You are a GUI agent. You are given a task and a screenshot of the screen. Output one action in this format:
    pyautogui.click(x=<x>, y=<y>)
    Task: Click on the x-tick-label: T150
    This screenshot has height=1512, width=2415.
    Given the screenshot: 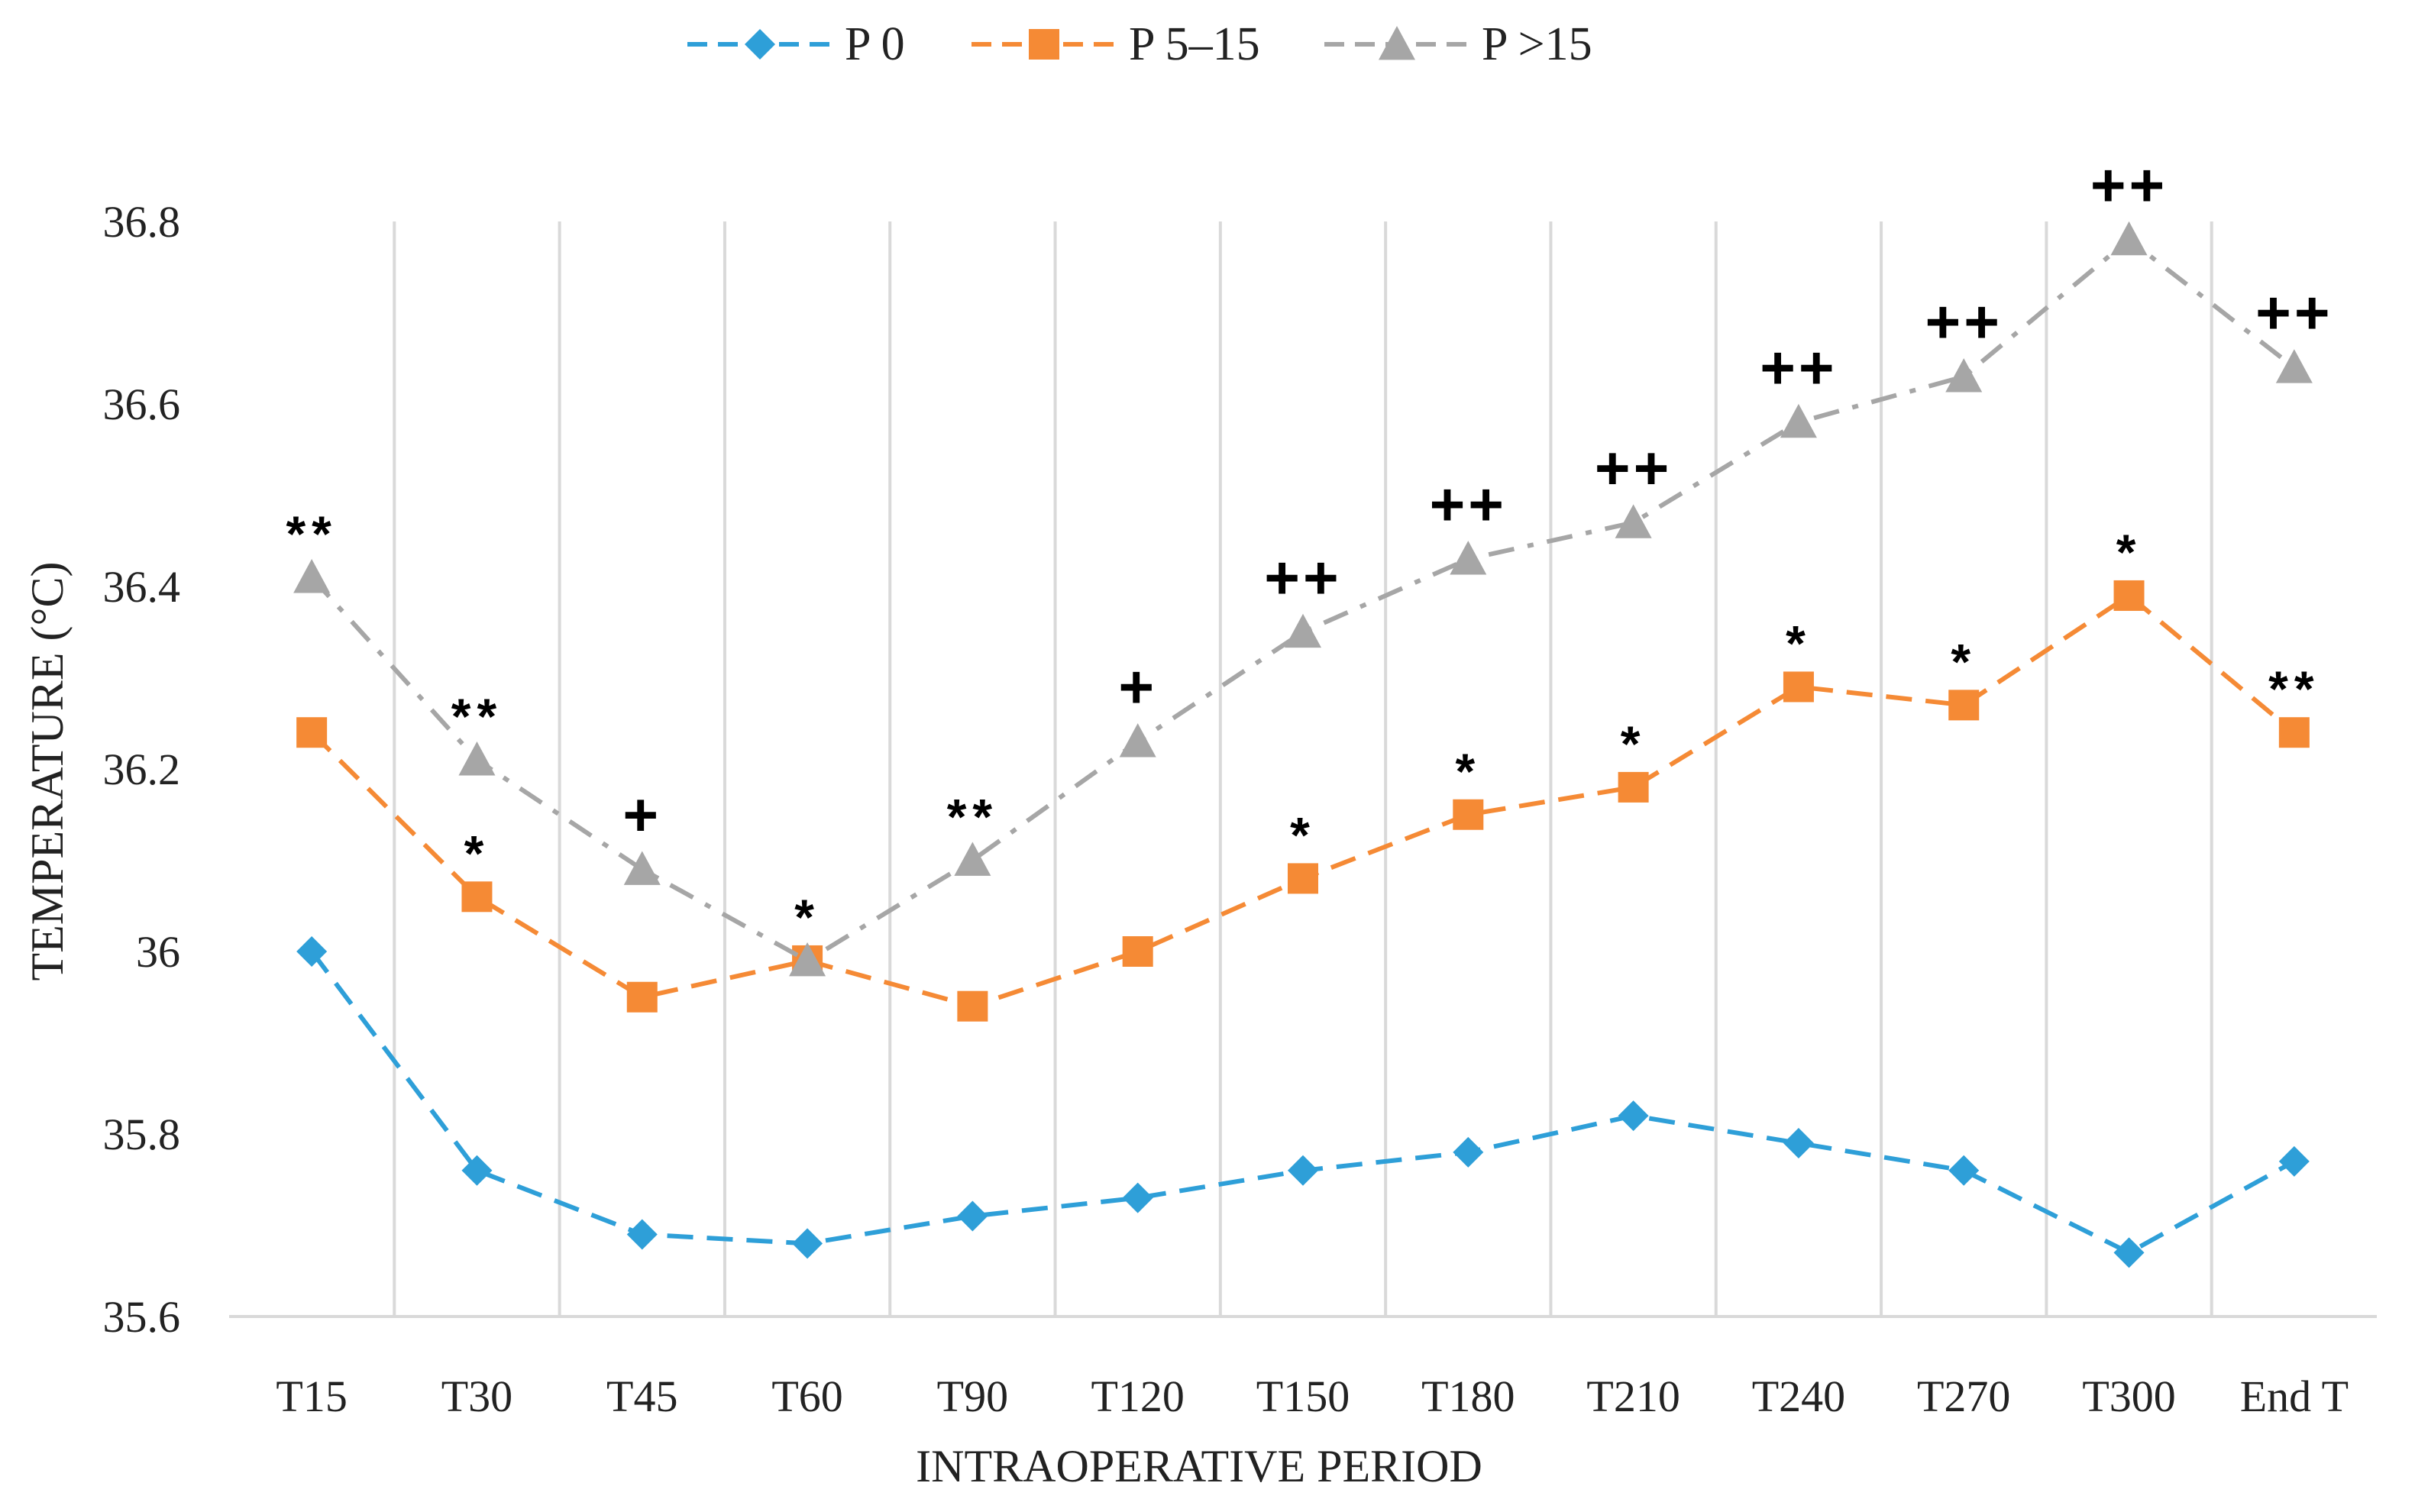 What is the action you would take?
    pyautogui.click(x=1303, y=1396)
    